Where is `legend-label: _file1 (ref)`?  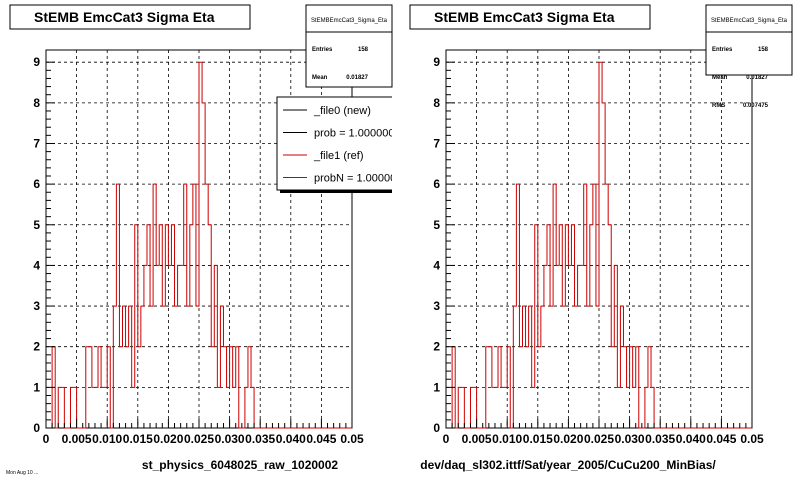 legend-label: _file1 (ref) is located at coordinates (338, 156).